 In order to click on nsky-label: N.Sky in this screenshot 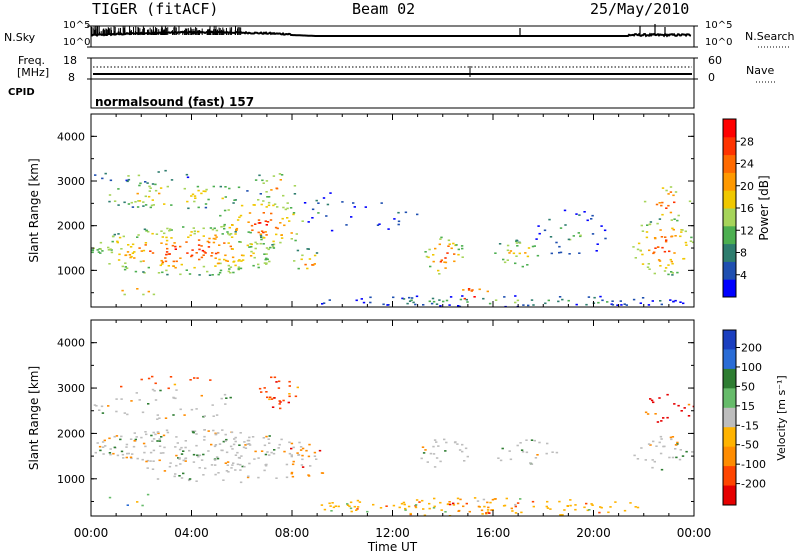, I will do `click(20, 37)`.